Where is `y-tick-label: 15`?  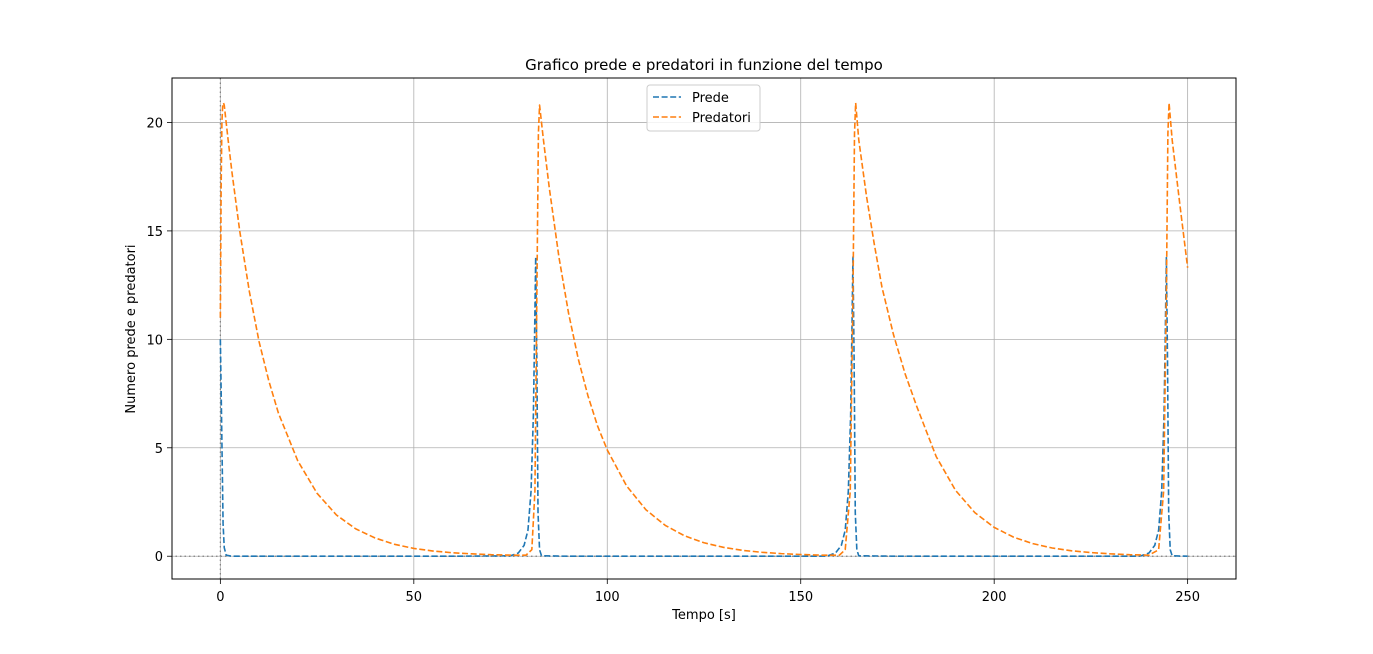
y-tick-label: 15 is located at coordinates (154, 232).